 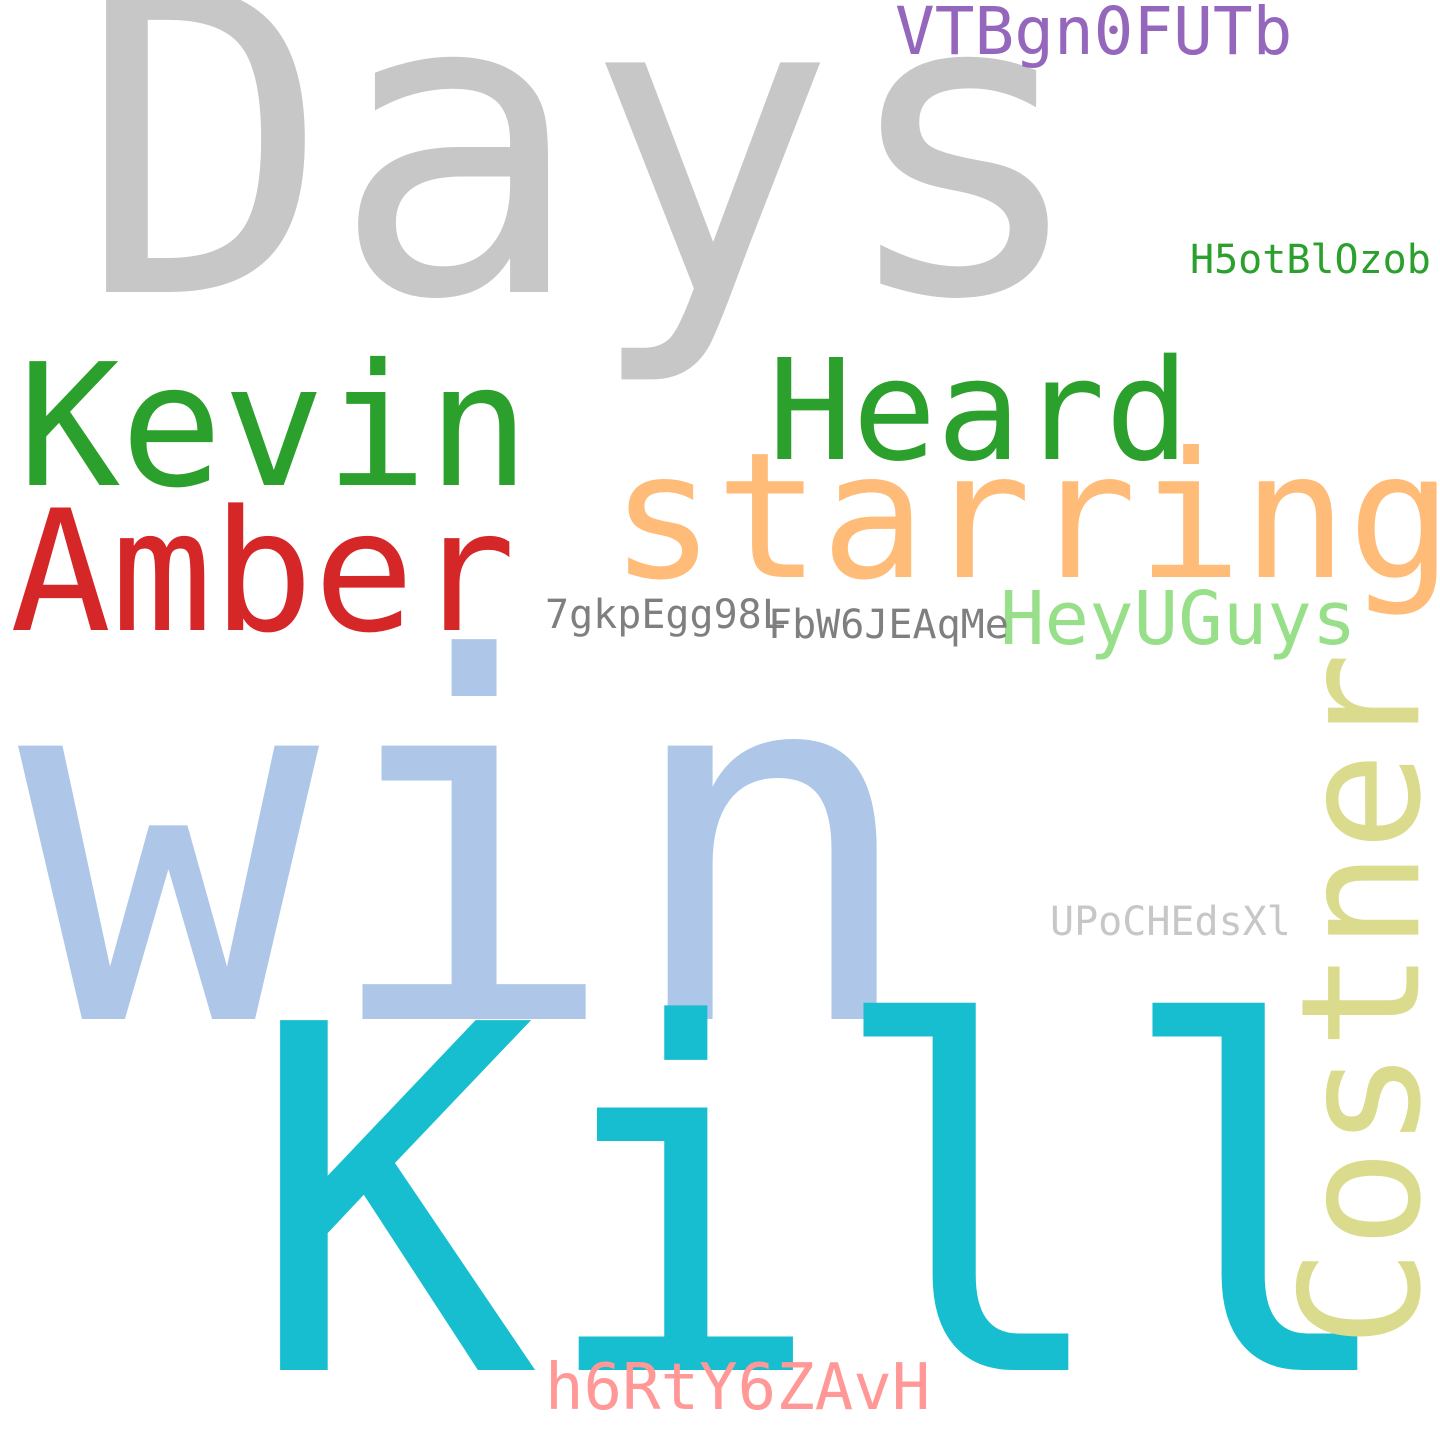 I want to click on word-heard: Heard, so click(x=979, y=411).